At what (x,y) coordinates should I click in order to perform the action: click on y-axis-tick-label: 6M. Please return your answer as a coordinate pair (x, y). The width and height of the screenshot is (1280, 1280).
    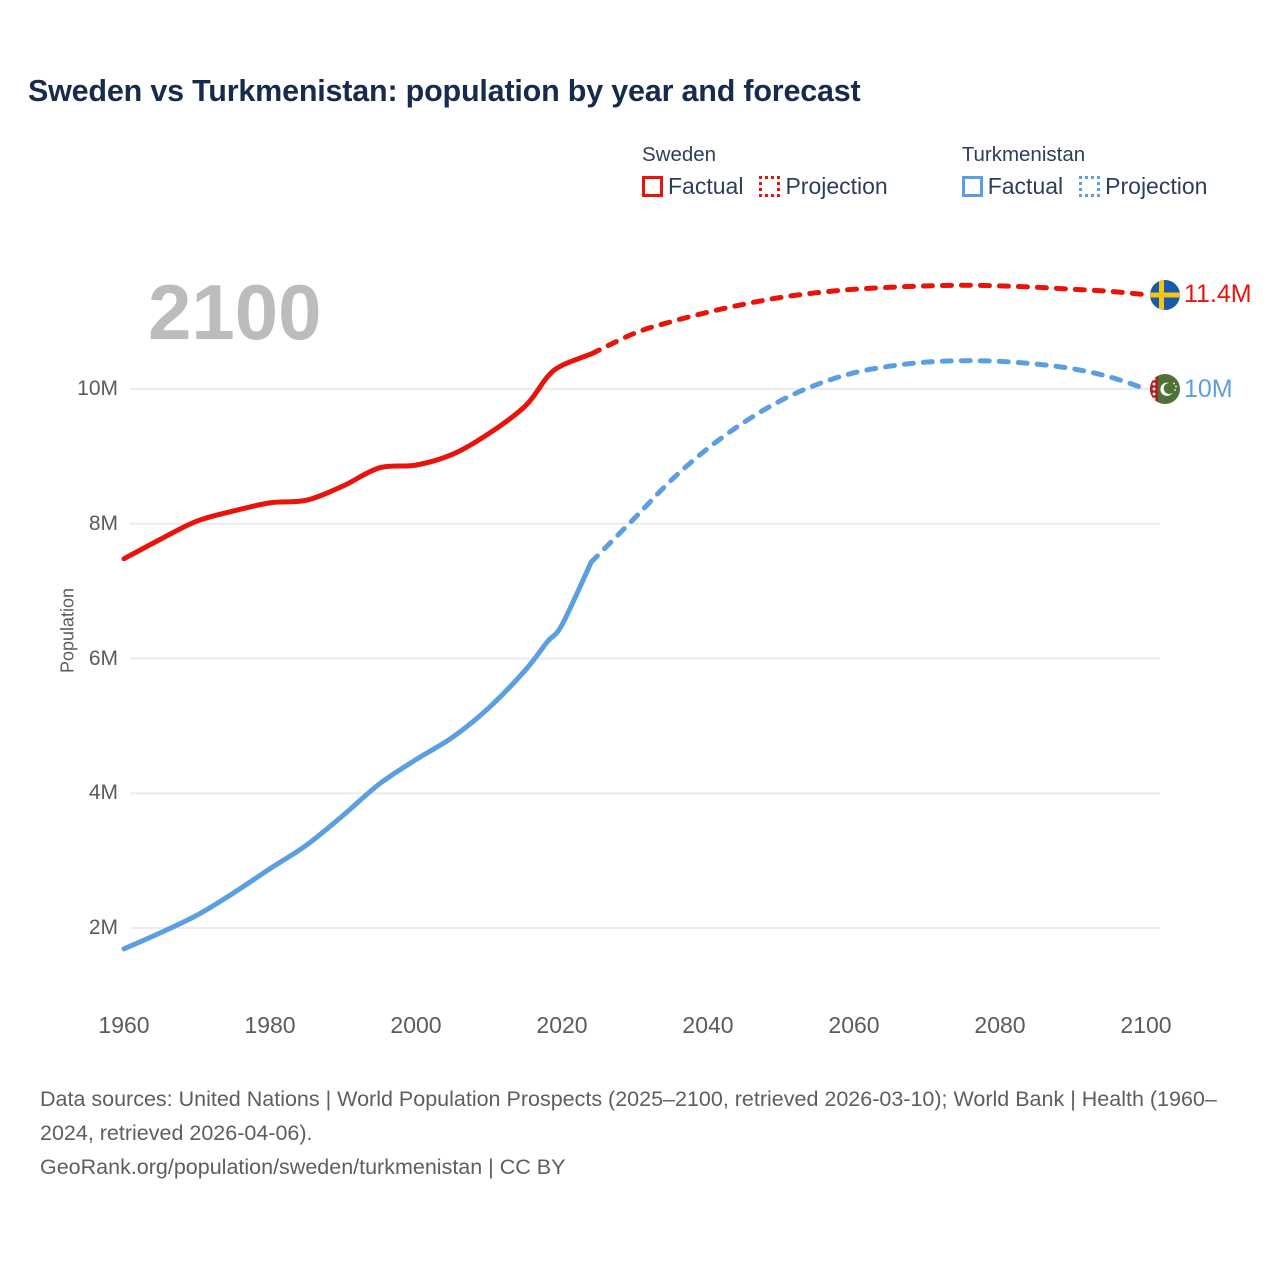
    Looking at the image, I should click on (103, 658).